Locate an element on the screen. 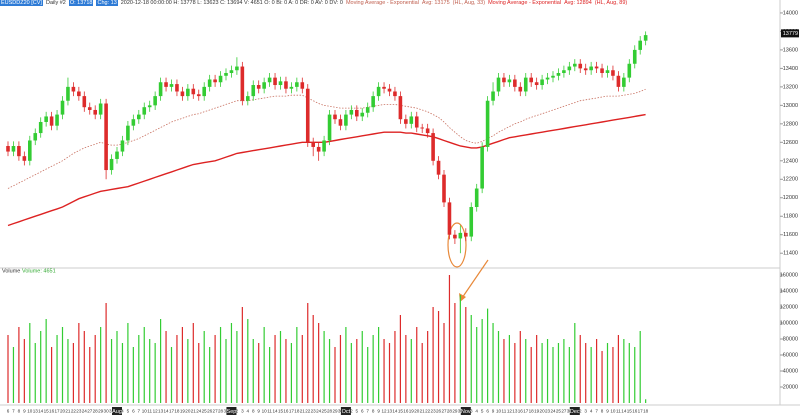 This screenshot has width=800, height=416. y-tick-label: 12200 is located at coordinates (790, 180).